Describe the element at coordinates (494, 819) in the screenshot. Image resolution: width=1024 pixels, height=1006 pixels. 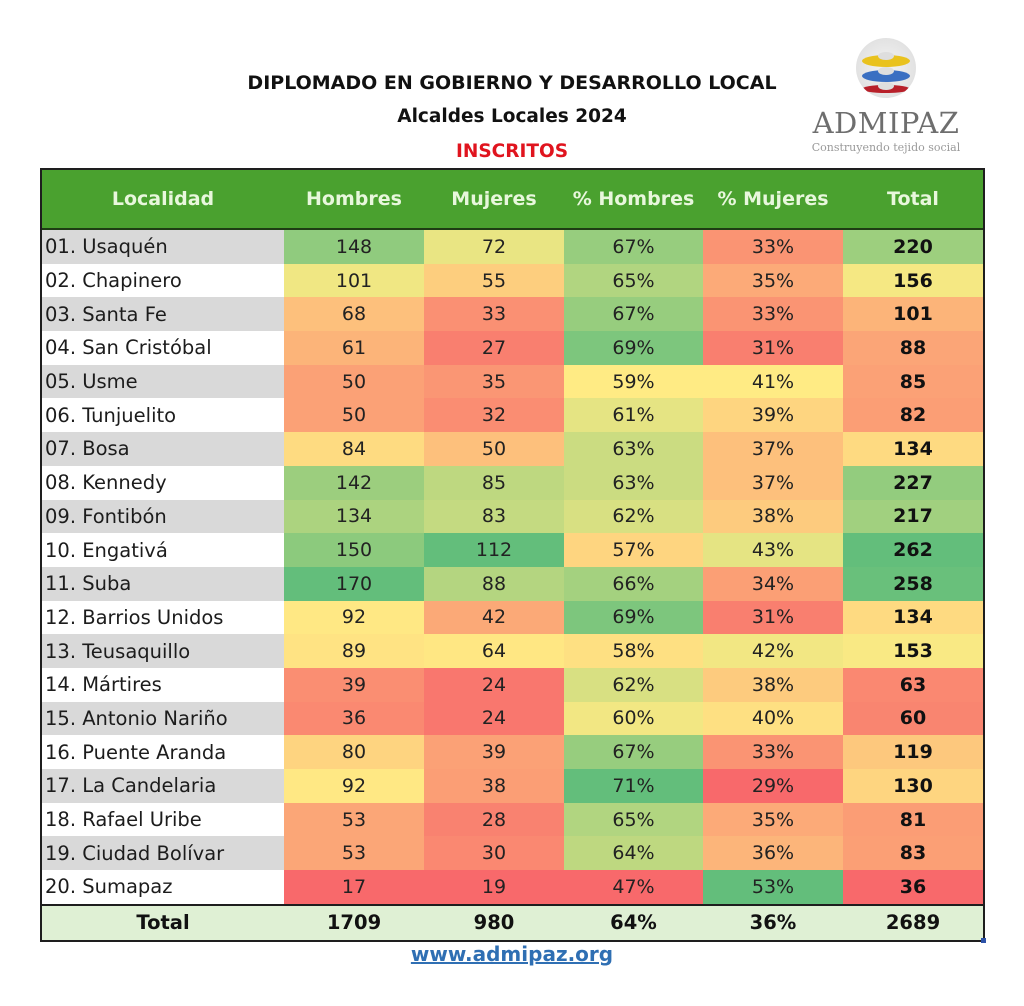
I see `cell-mujeres: 28` at that location.